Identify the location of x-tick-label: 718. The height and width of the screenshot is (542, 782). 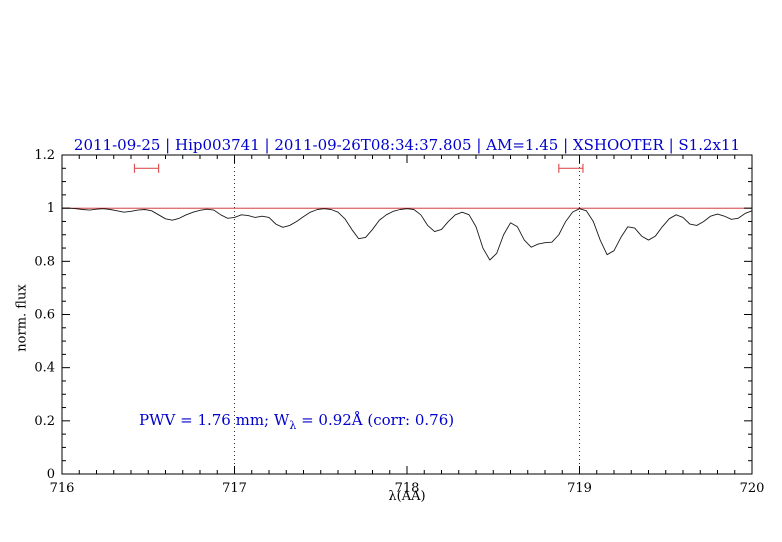
(407, 488).